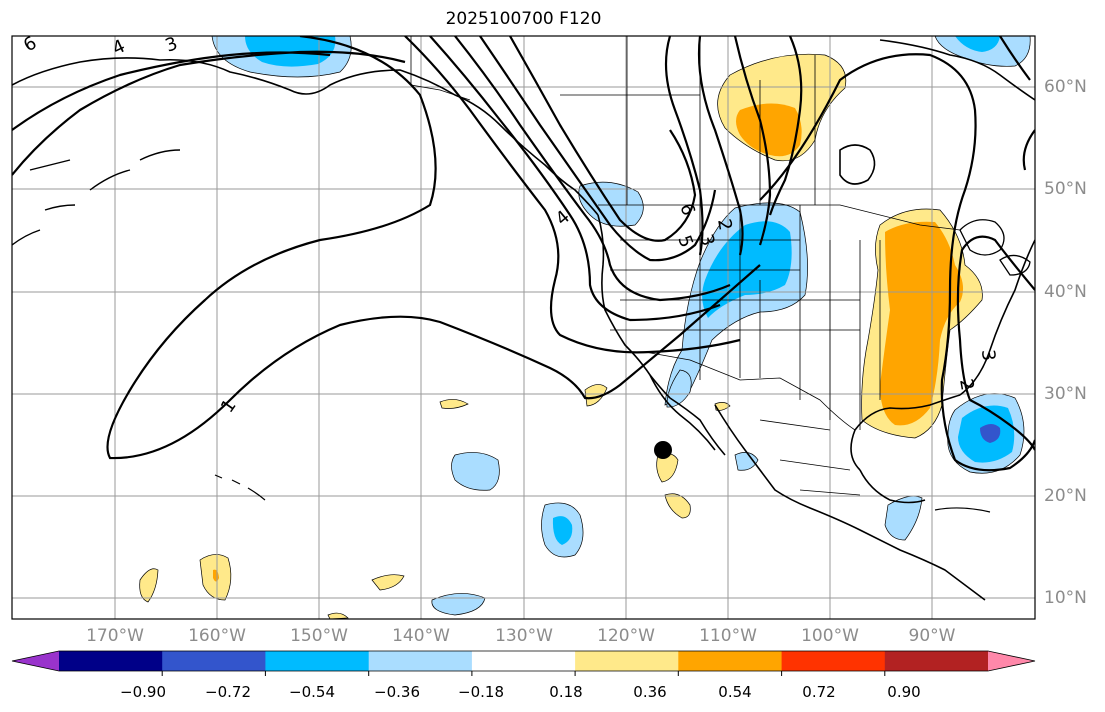  I want to click on lon-label-90w: 90°W, so click(932, 636).